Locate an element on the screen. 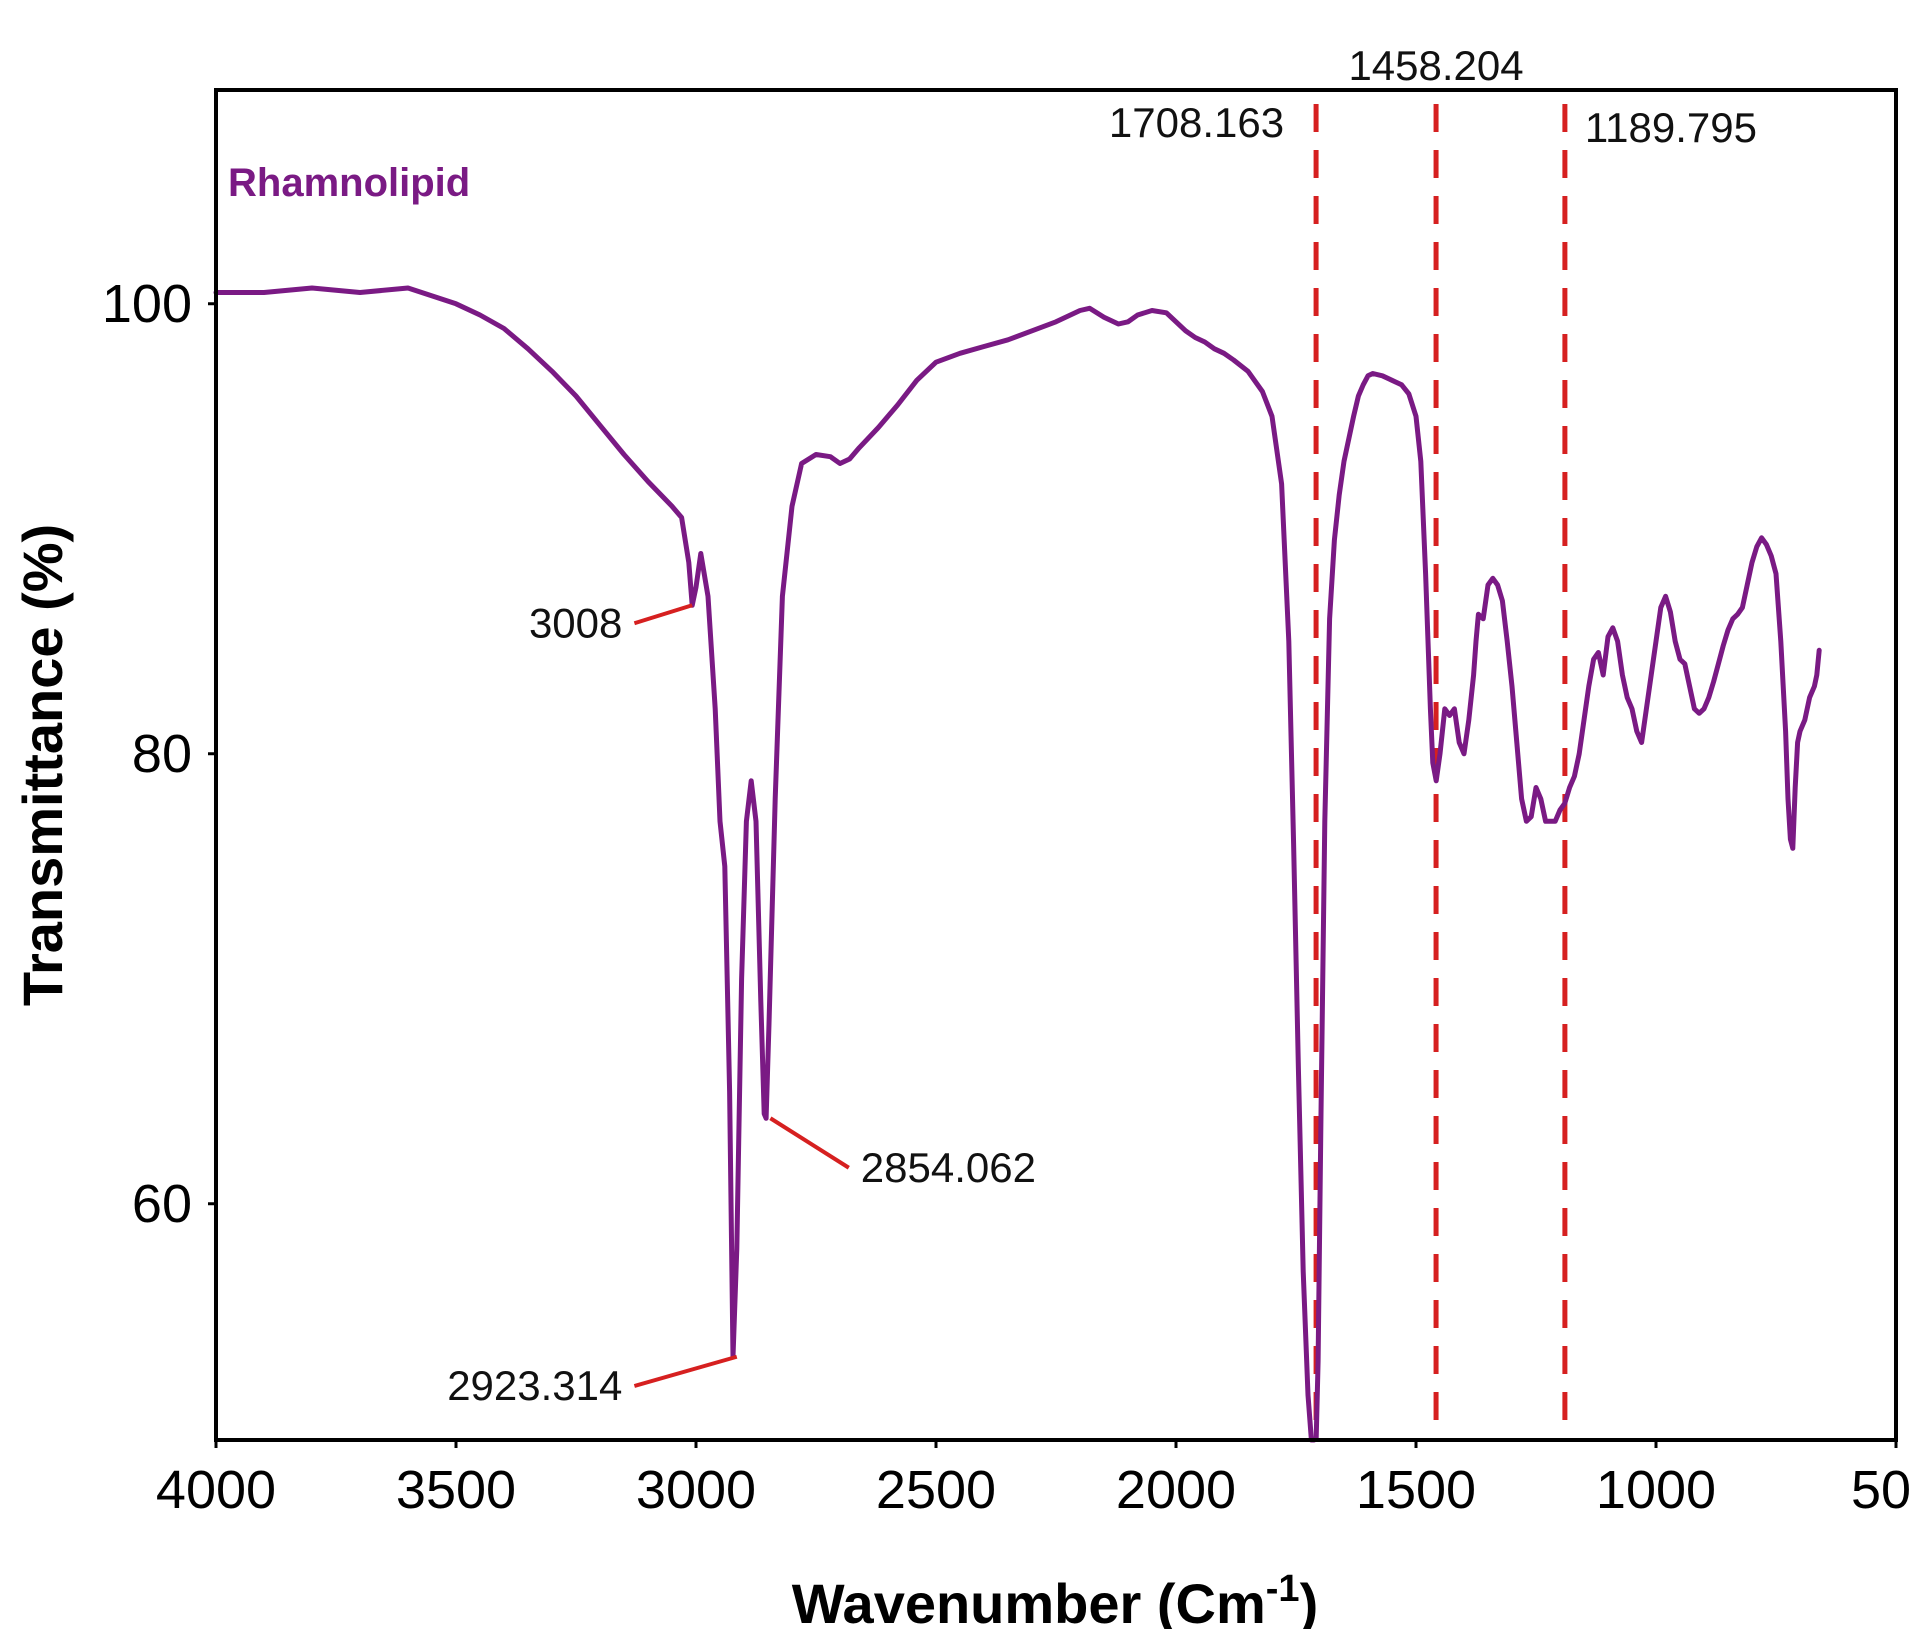 The height and width of the screenshot is (1629, 1913). x-axis-label-superscript: -1 is located at coordinates (1283, 1589).